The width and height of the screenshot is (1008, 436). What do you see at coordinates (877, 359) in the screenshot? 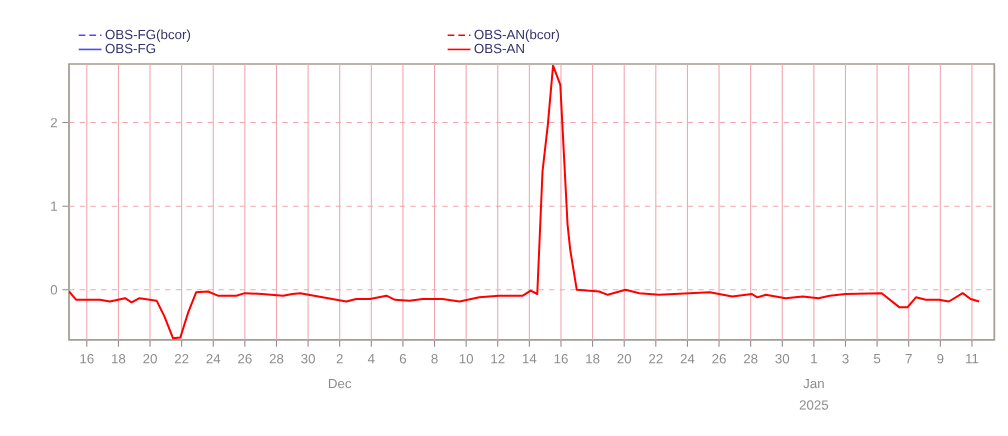
I see `x-tick-label: 5` at bounding box center [877, 359].